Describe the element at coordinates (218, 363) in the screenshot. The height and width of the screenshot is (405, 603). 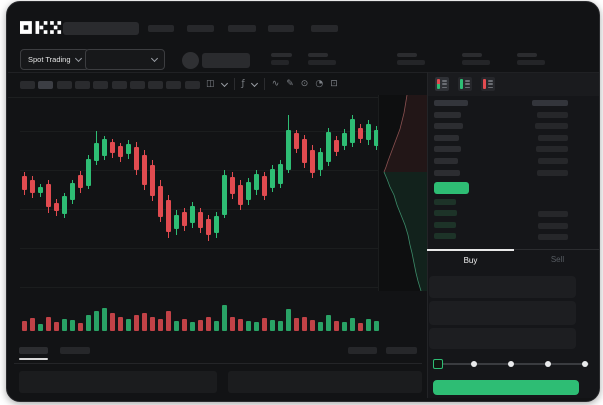
I see `bottom-divider` at that location.